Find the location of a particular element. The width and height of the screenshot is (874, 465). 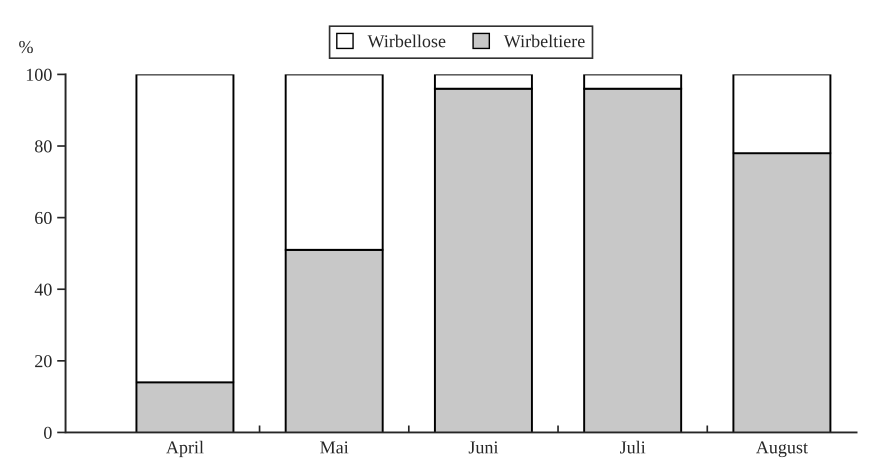

legend-label: Wirbellose is located at coordinates (407, 41).